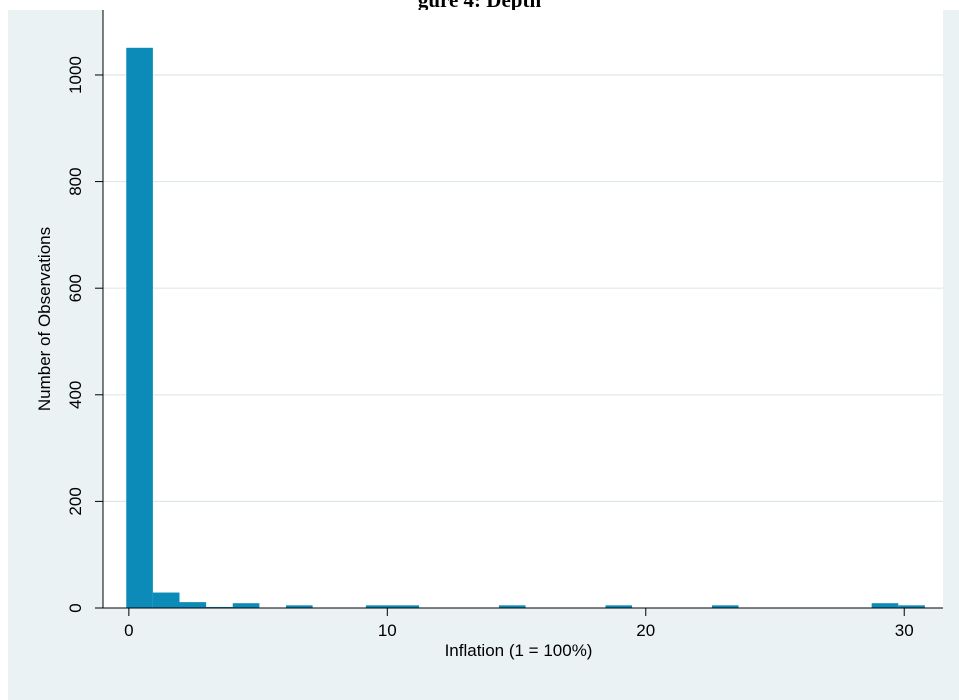 The image size is (959, 700). Describe the element at coordinates (75, 288) in the screenshot. I see `y-tick-label-600: 600` at that location.